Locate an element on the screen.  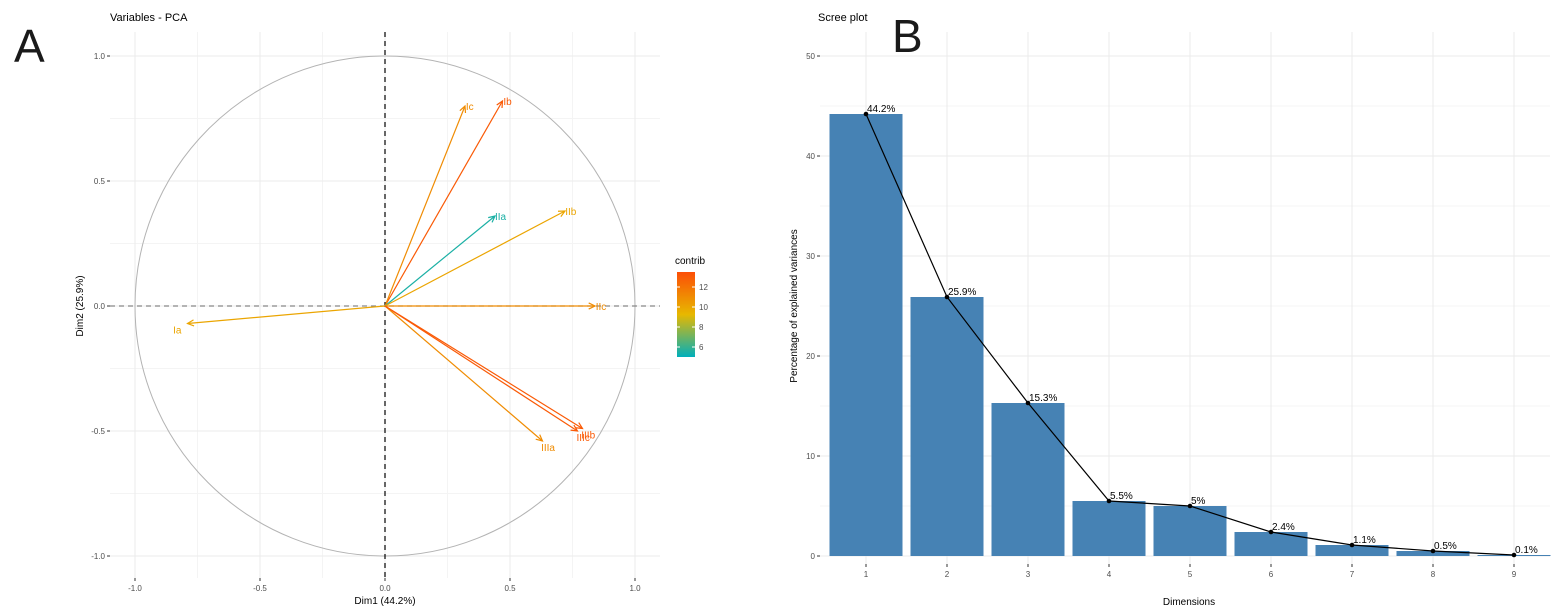
y-tick-label: 30 is located at coordinates (810, 256).